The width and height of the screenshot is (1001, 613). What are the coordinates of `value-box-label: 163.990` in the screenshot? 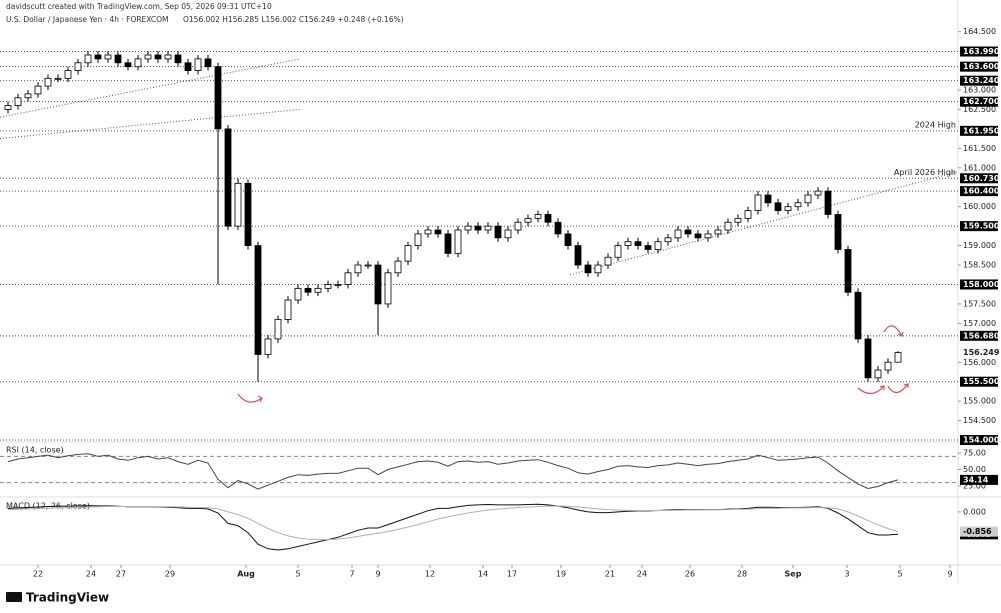 It's located at (981, 51).